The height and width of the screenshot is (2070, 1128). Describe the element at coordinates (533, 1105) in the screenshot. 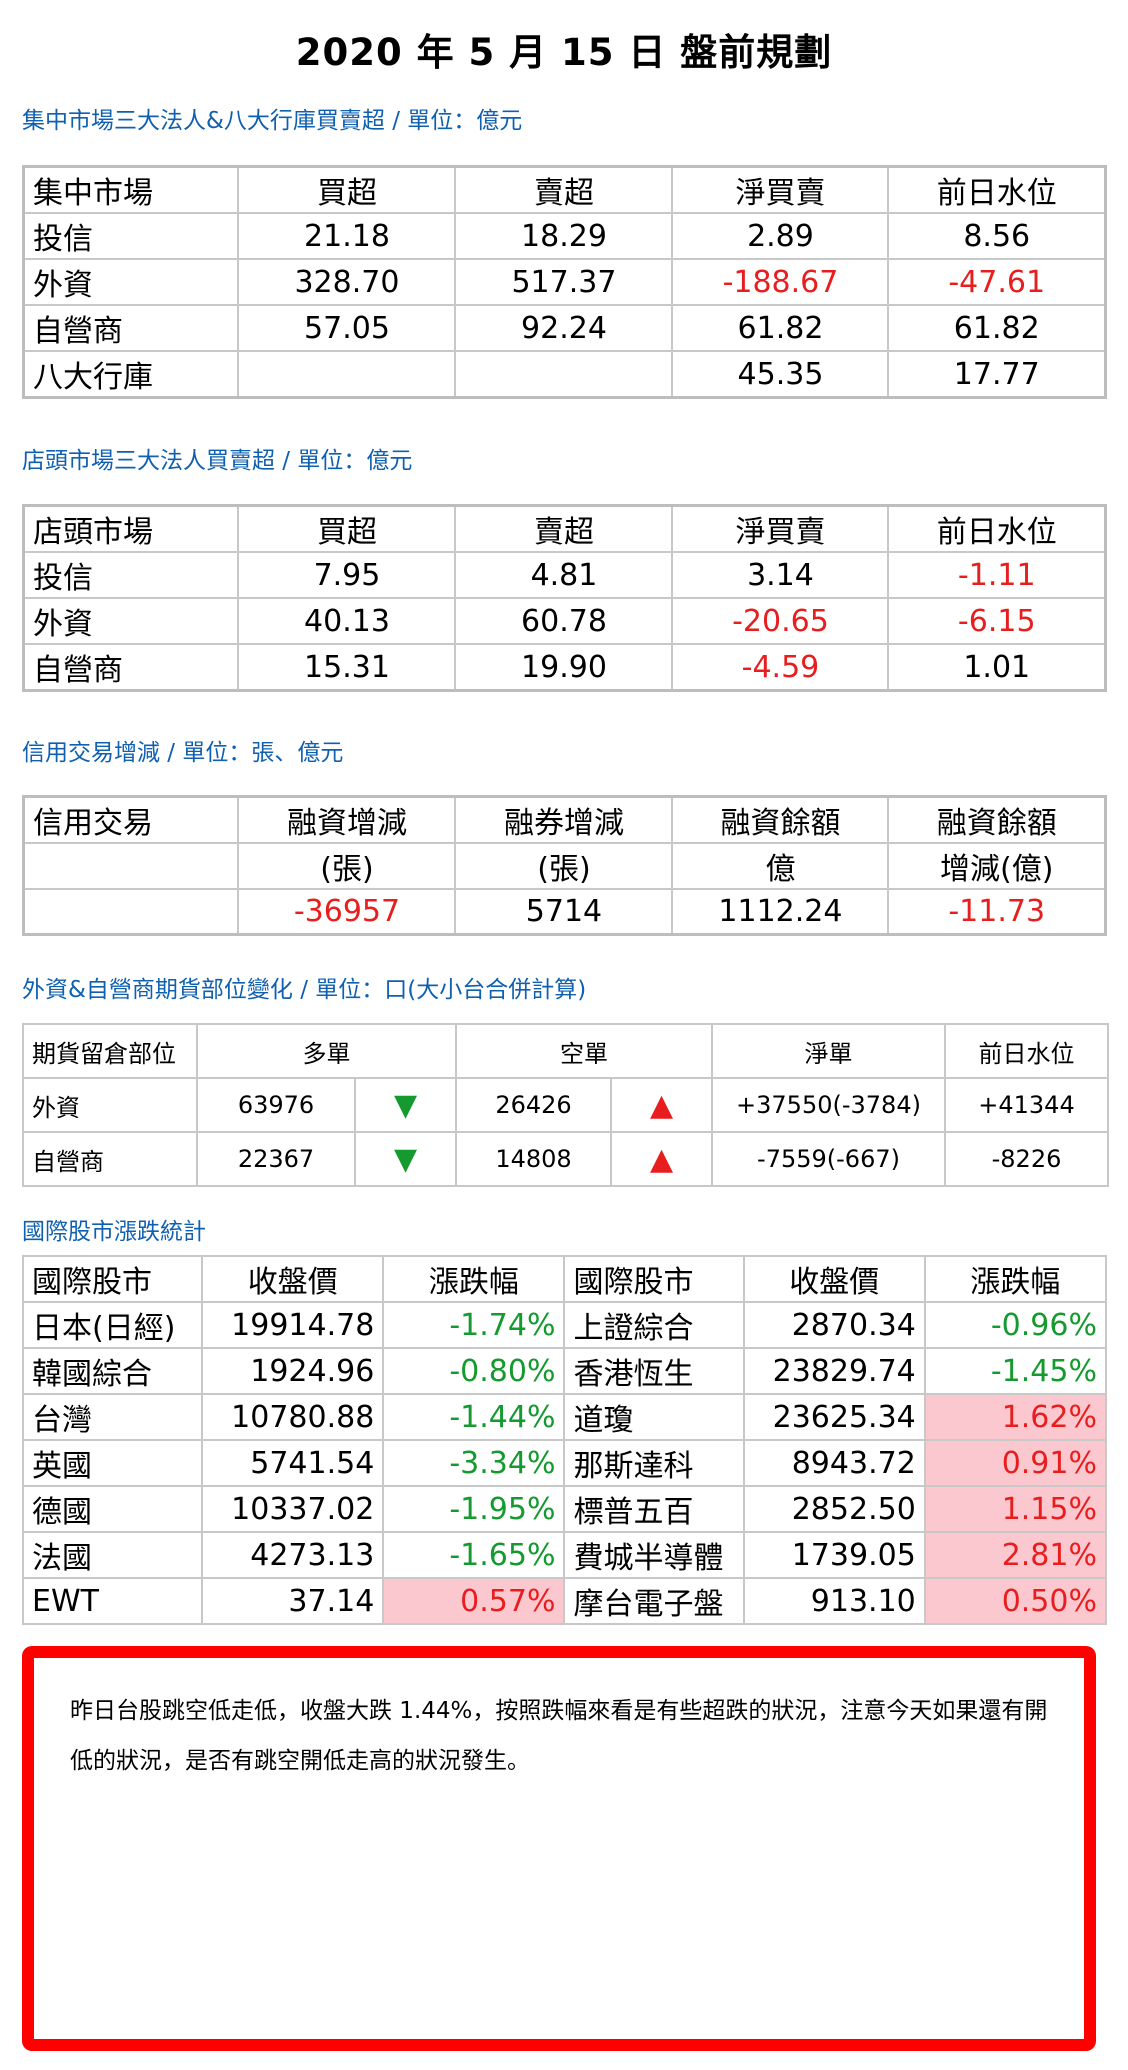

I see `cell-short: 26426` at that location.